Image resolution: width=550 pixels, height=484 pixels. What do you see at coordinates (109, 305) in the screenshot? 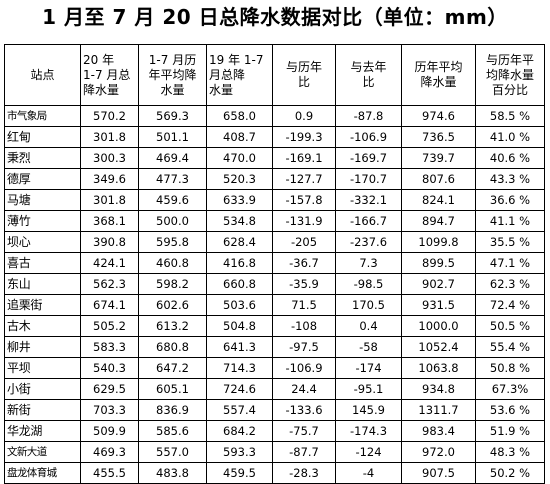
I see `table-cell: 674.1` at bounding box center [109, 305].